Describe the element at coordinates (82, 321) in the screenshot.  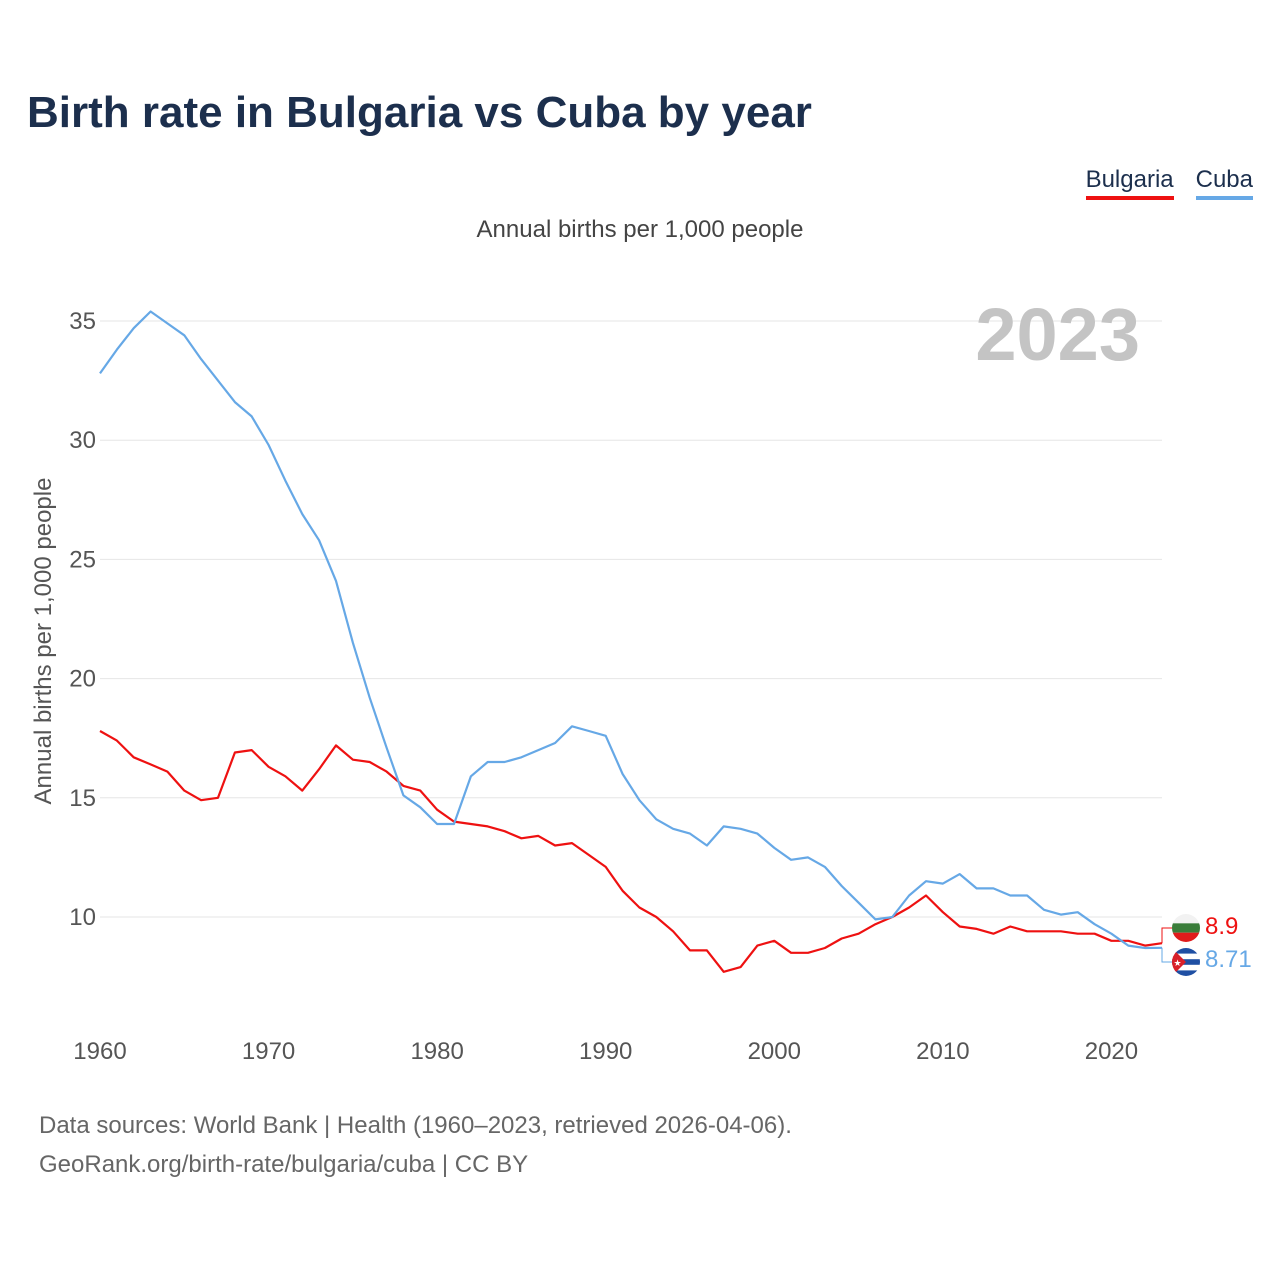
I see `y-tick-label-35: 35` at that location.